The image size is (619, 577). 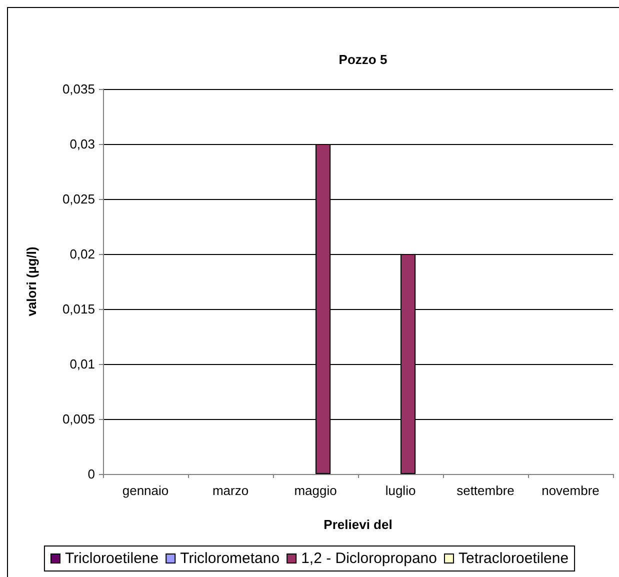 What do you see at coordinates (513, 558) in the screenshot?
I see `legend-label: Tetracloroetilene` at bounding box center [513, 558].